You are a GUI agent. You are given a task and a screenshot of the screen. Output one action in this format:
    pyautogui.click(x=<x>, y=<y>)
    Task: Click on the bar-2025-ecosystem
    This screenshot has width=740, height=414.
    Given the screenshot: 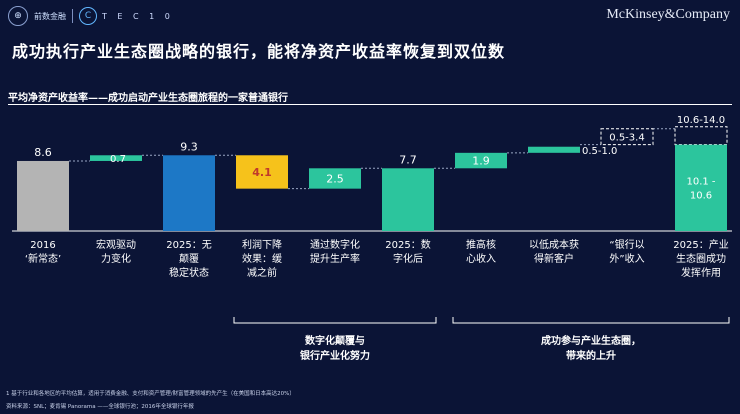 What is the action you would take?
    pyautogui.click(x=701, y=187)
    